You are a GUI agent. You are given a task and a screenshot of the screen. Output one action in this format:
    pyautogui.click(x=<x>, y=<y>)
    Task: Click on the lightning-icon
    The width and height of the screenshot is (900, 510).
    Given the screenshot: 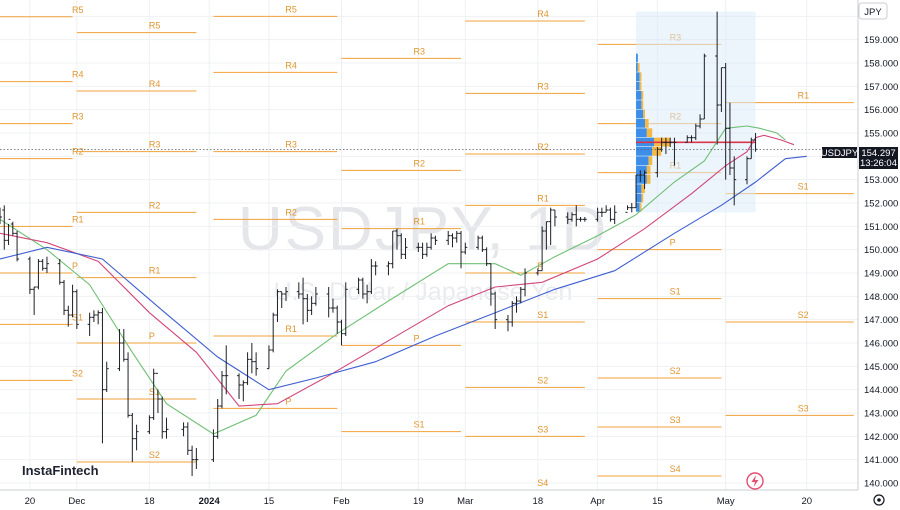 What is the action you would take?
    pyautogui.click(x=755, y=481)
    